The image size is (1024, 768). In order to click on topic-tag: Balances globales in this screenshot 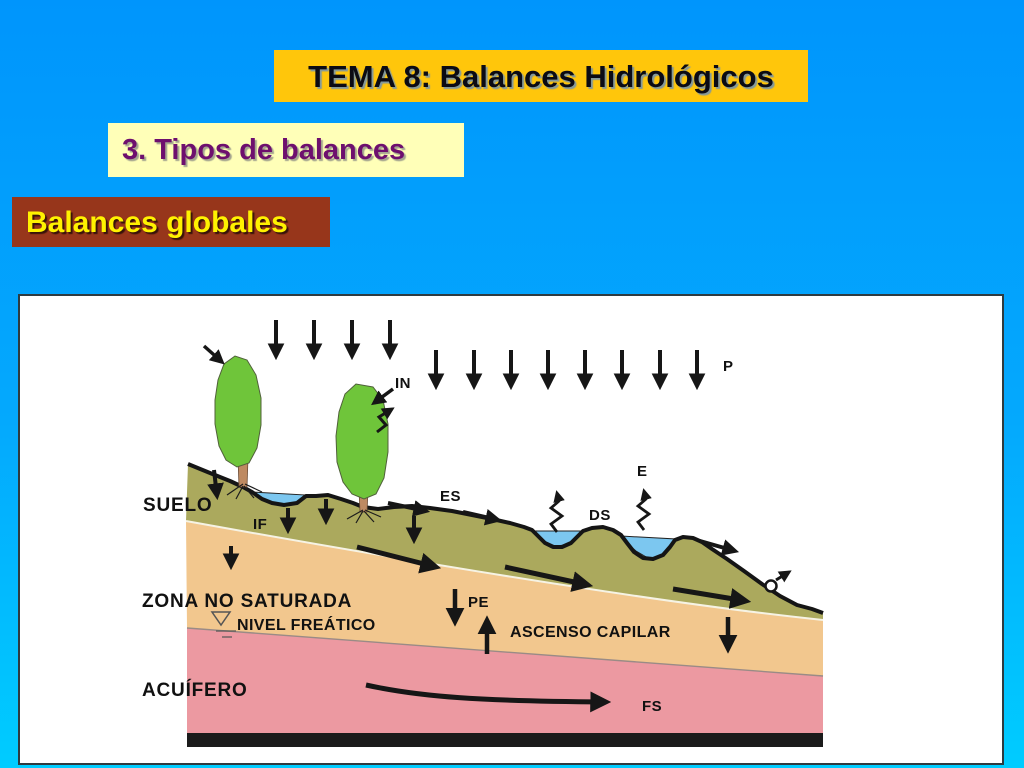, I will do `click(171, 222)`.